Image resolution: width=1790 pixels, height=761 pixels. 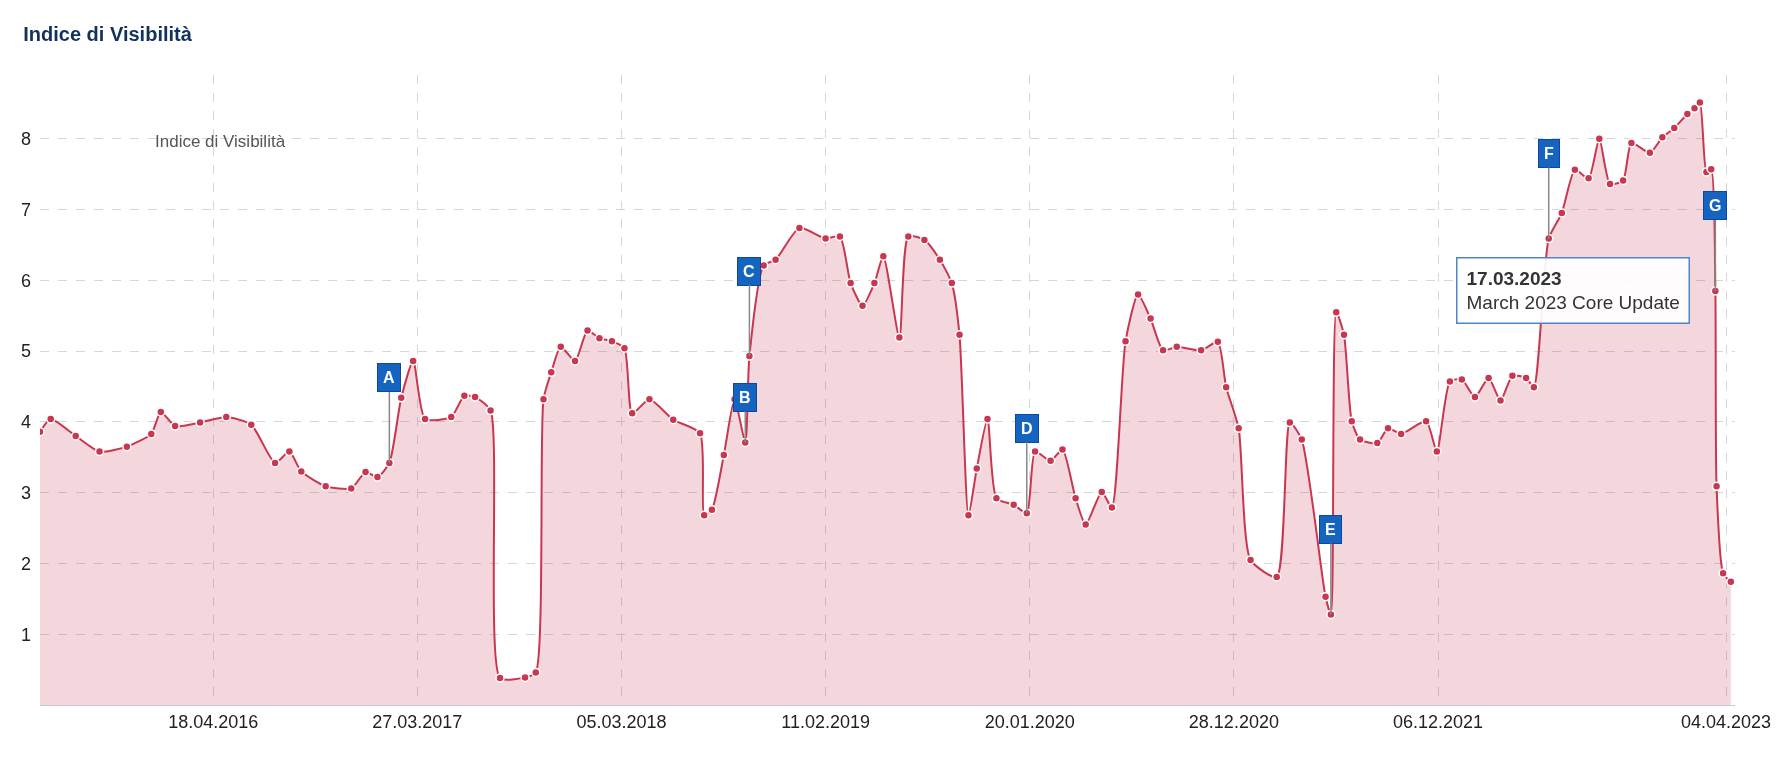 I want to click on annotation: G, so click(x=1715, y=205).